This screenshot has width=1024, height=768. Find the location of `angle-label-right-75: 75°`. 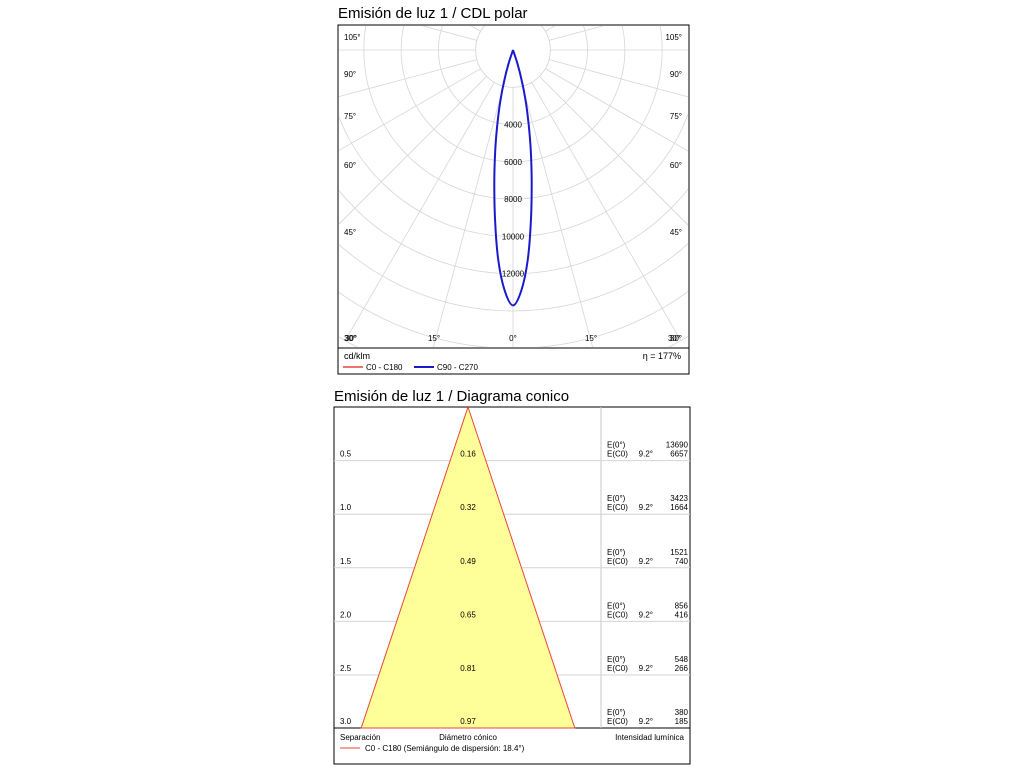

angle-label-right-75: 75° is located at coordinates (676, 116).